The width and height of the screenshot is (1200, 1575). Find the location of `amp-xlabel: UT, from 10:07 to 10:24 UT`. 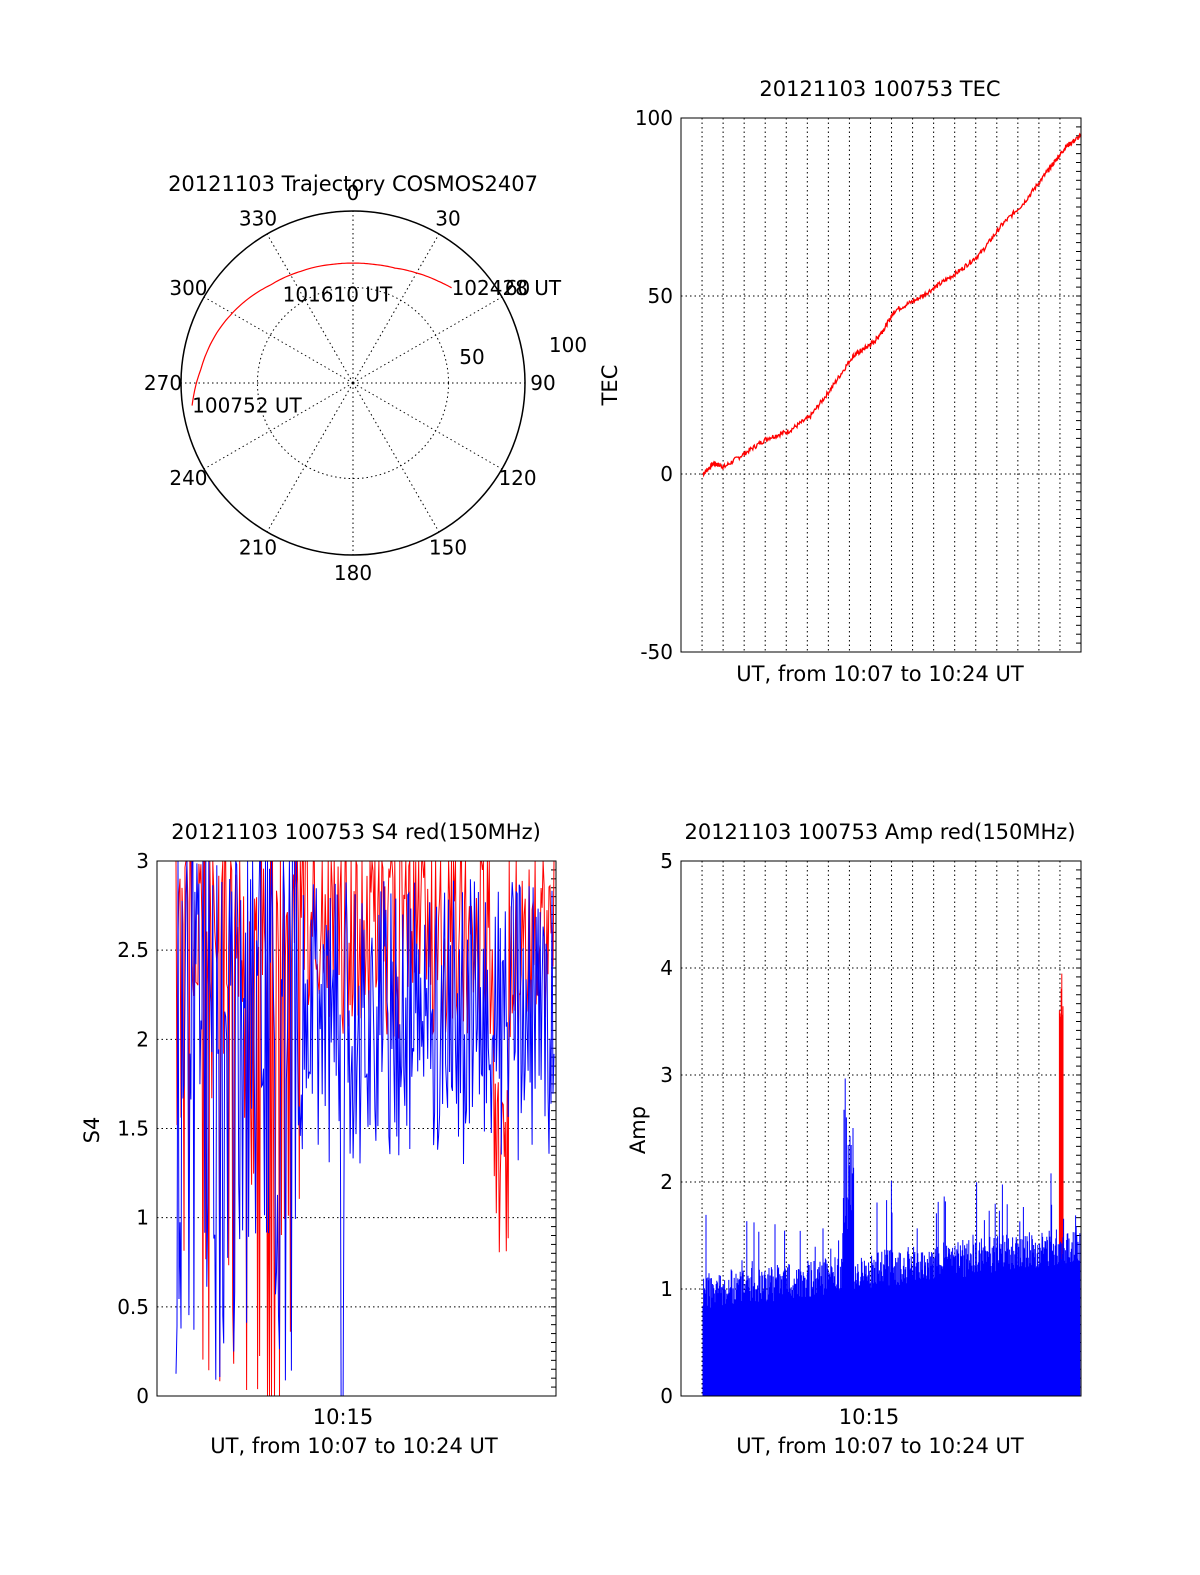

amp-xlabel: UT, from 10:07 to 10:24 UT is located at coordinates (880, 1446).